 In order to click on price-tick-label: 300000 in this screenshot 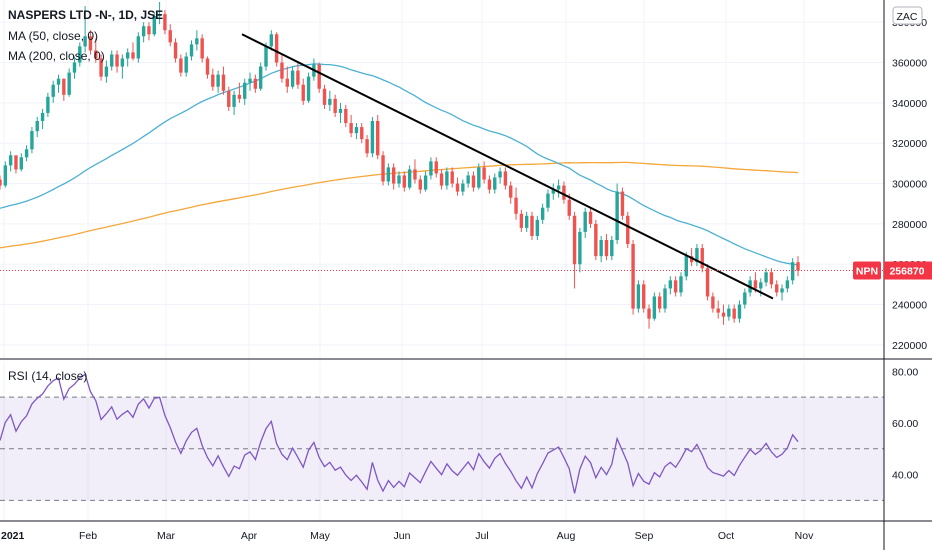, I will do `click(909, 185)`.